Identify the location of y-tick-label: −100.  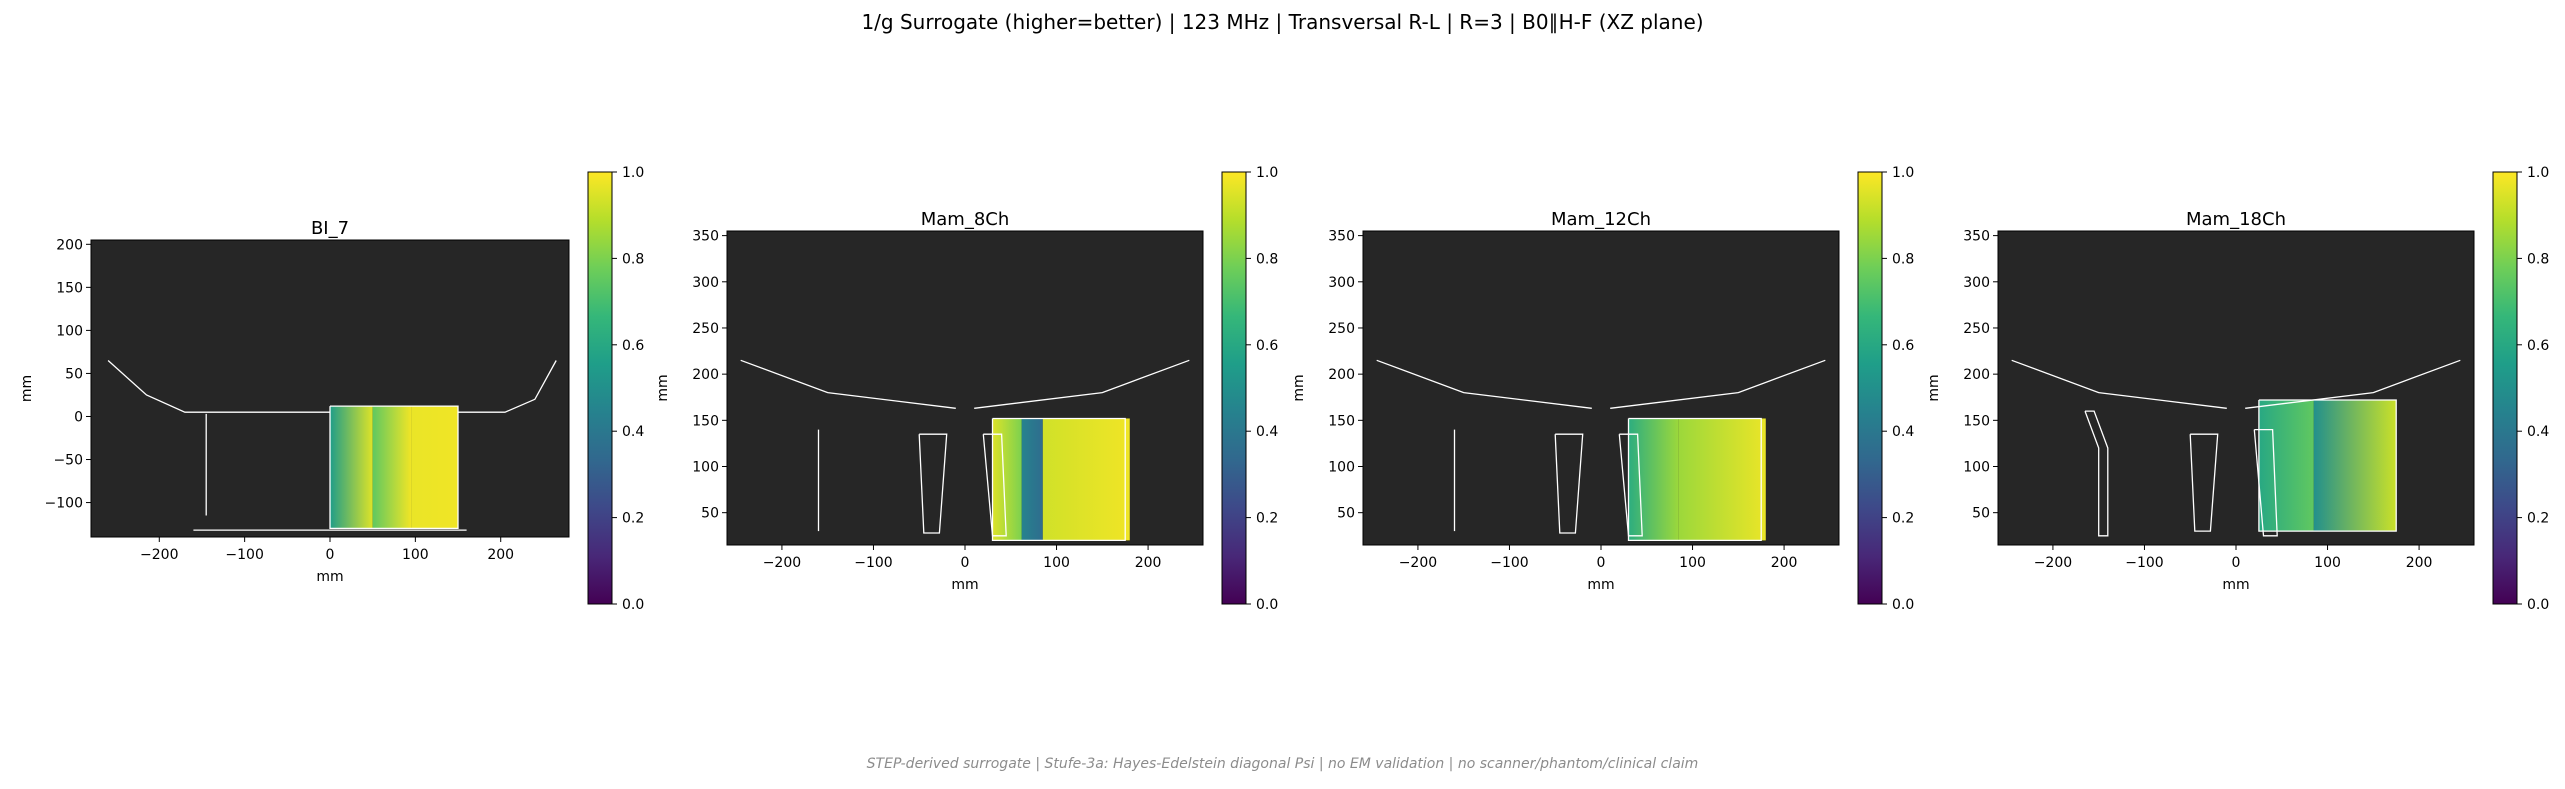
(64, 504).